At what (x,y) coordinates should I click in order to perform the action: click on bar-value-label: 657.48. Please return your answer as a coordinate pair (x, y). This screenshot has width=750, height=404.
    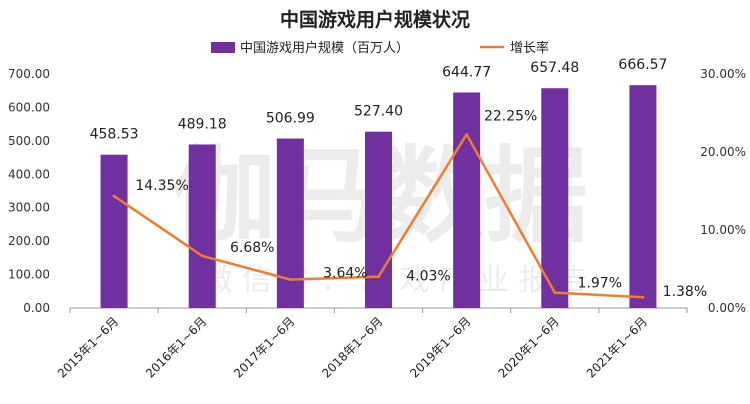
    Looking at the image, I should click on (554, 68).